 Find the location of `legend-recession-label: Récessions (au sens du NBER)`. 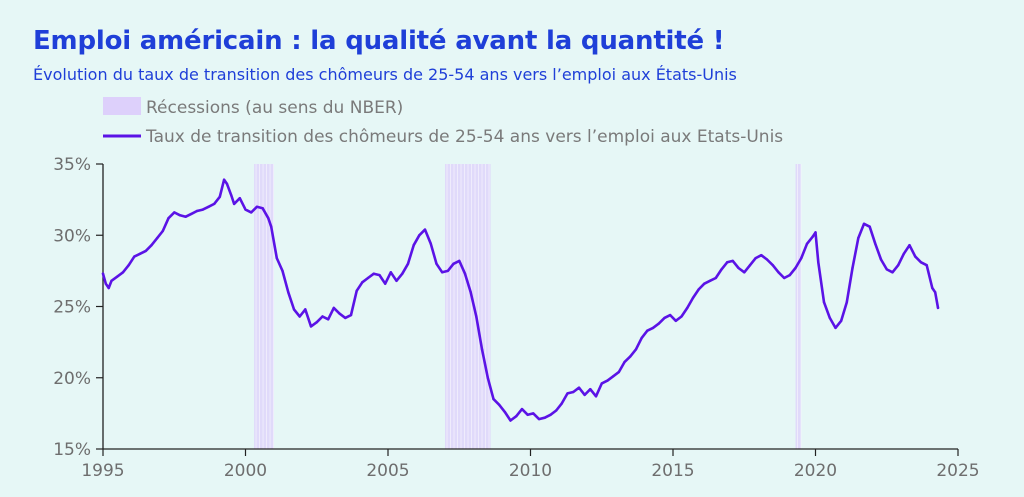

legend-recession-label: Récessions (au sens du NBER) is located at coordinates (274, 108).